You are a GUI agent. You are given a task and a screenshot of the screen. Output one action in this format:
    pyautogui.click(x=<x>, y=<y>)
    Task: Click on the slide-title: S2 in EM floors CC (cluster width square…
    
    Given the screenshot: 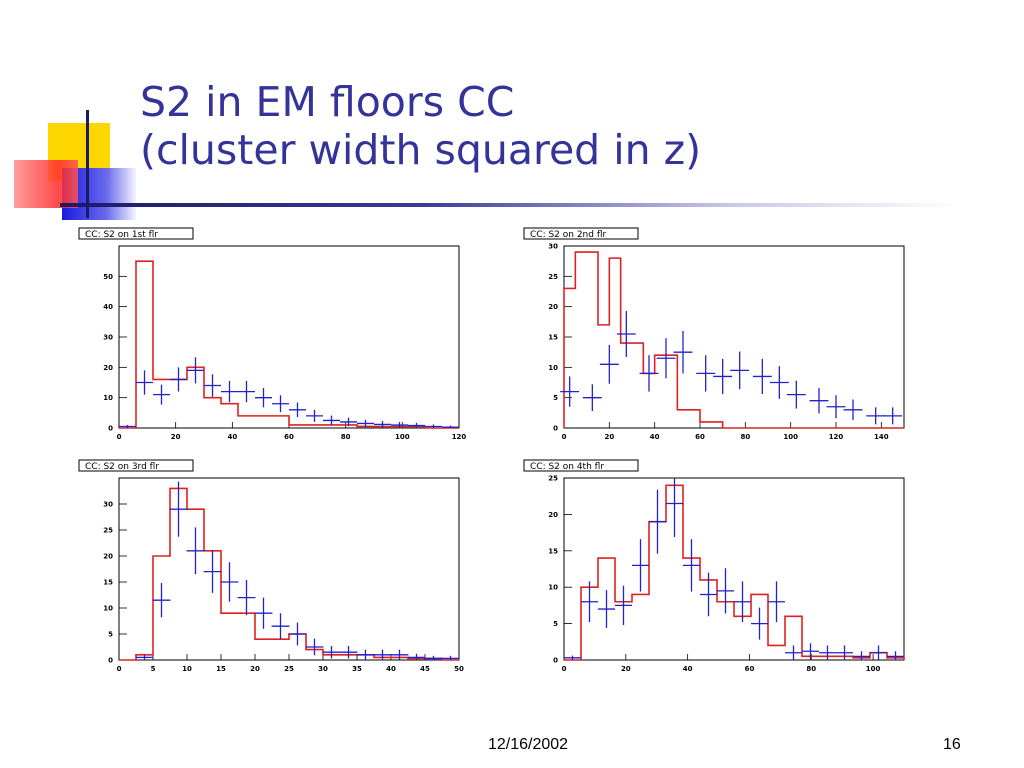 What is the action you would take?
    pyautogui.click(x=420, y=126)
    